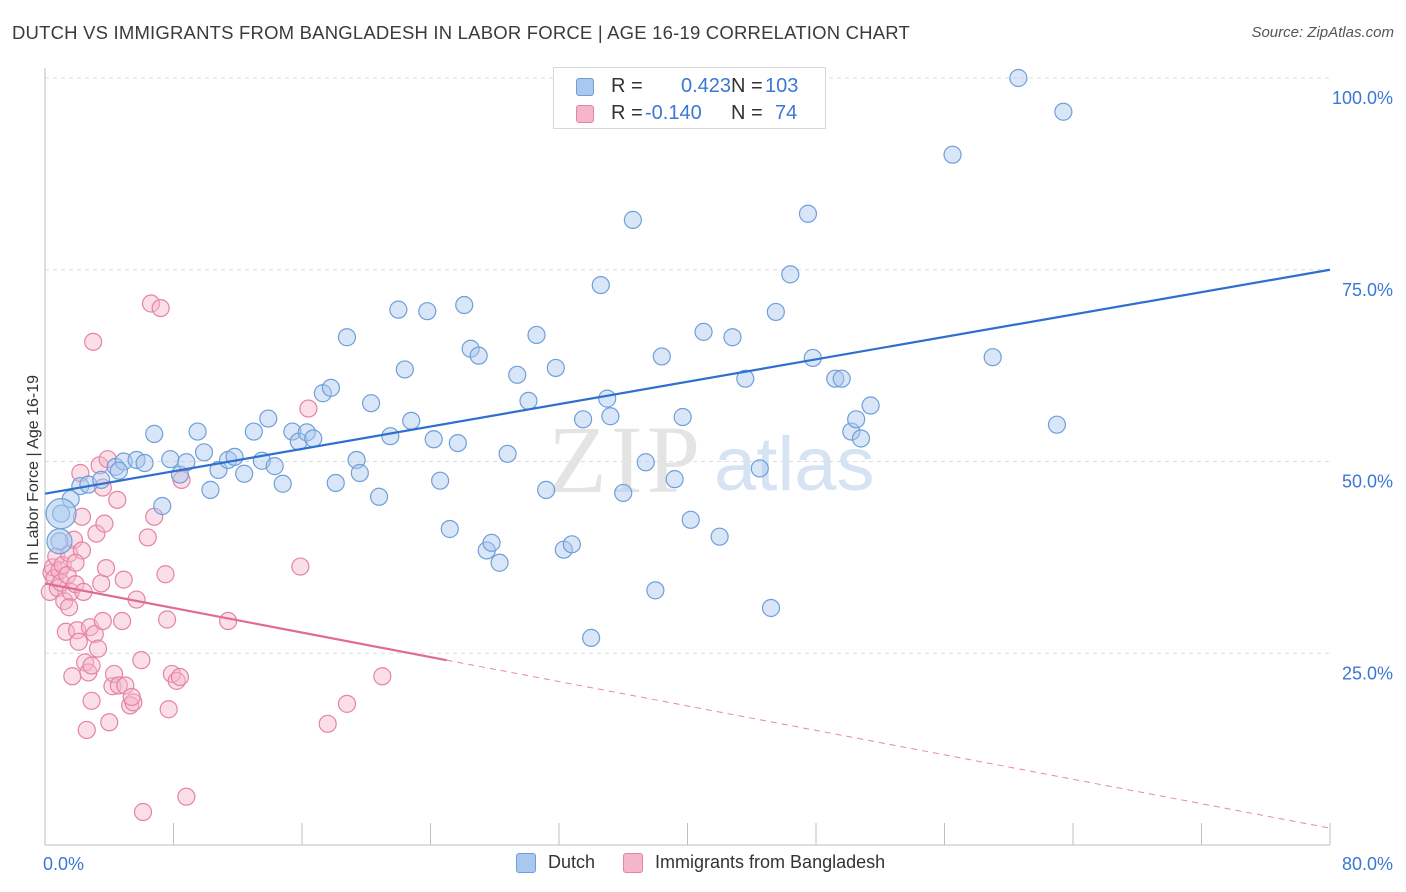 This screenshot has width=1406, height=892. What do you see at coordinates (747, 86) in the screenshot?
I see `legend-n-label: N =` at bounding box center [747, 86].